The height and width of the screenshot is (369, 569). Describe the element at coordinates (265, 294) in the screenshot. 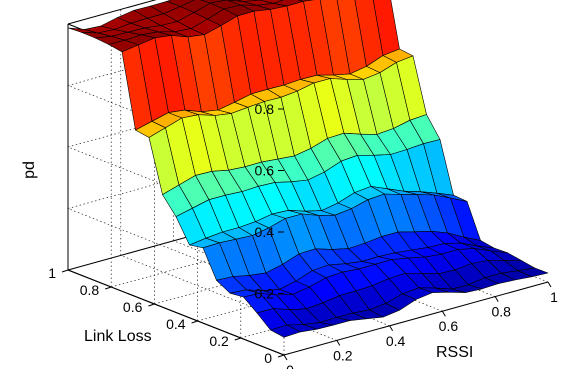

I see `z-tick-label: 0.2` at that location.